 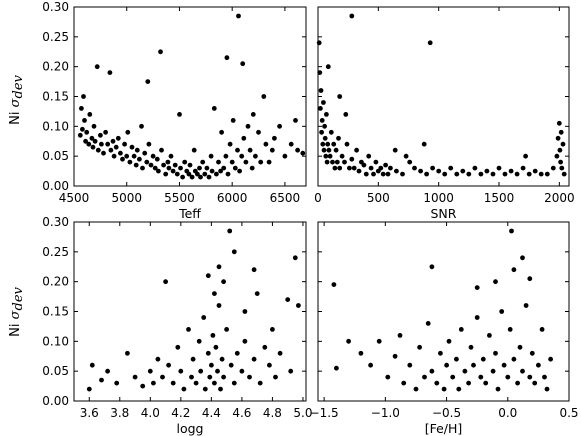 What do you see at coordinates (74, 198) in the screenshot?
I see `x-tick-label: 4500` at bounding box center [74, 198].